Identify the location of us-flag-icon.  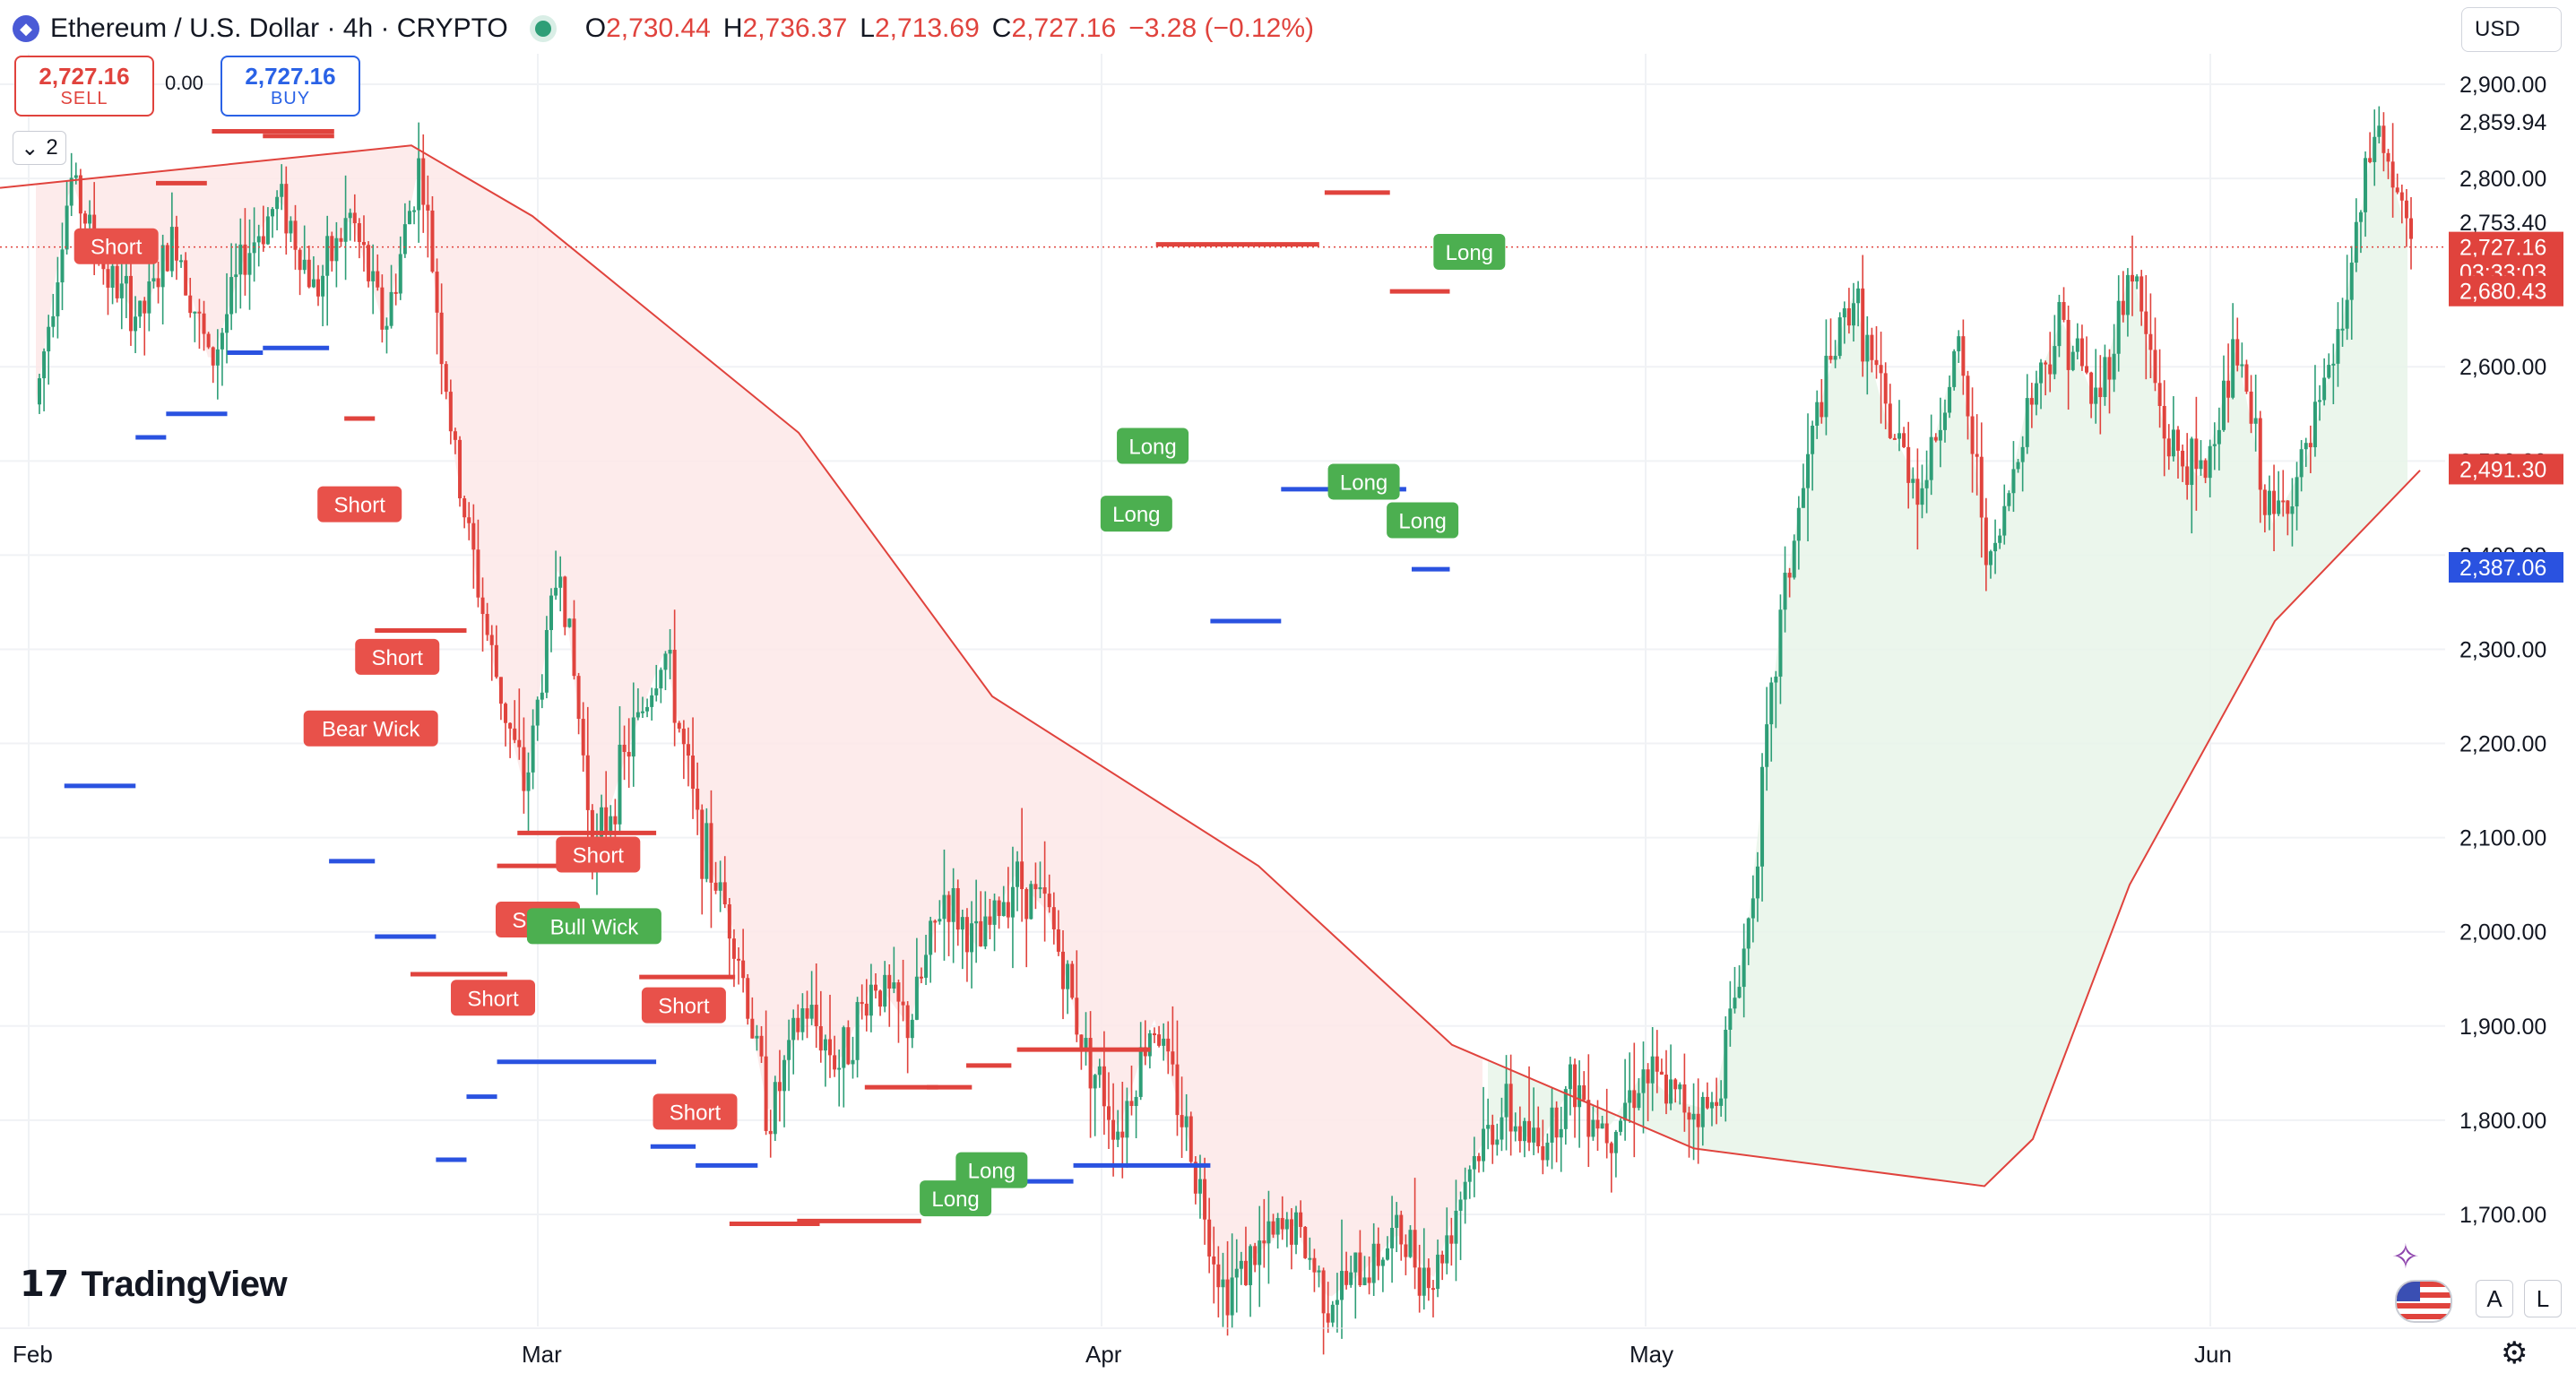
(2423, 1301).